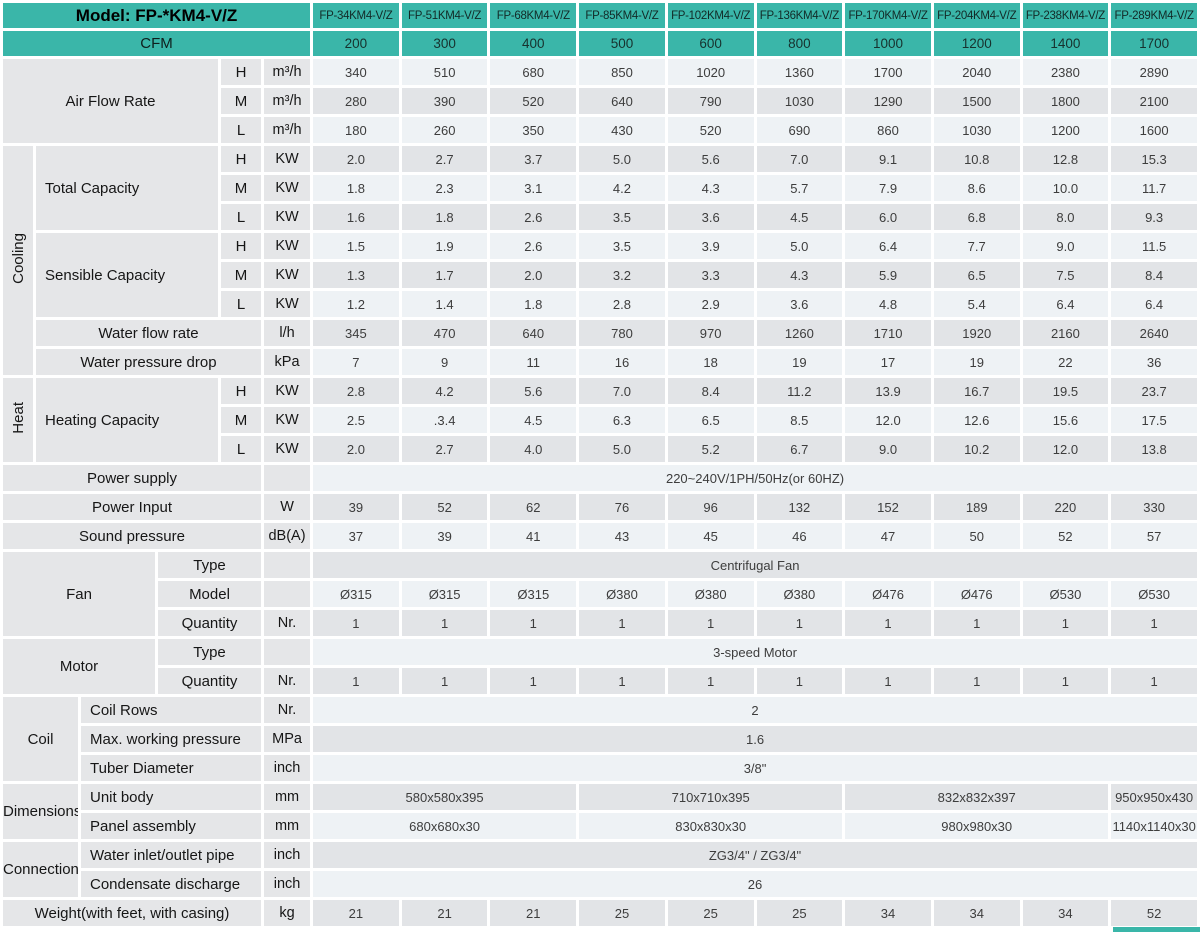 The height and width of the screenshot is (932, 1200). Describe the element at coordinates (1154, 391) in the screenshot. I see `table-cell: 23.7` at that location.